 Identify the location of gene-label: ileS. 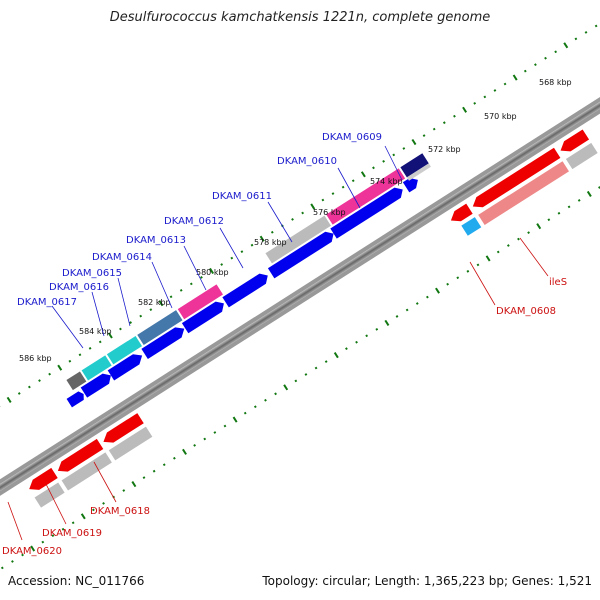
(558, 282).